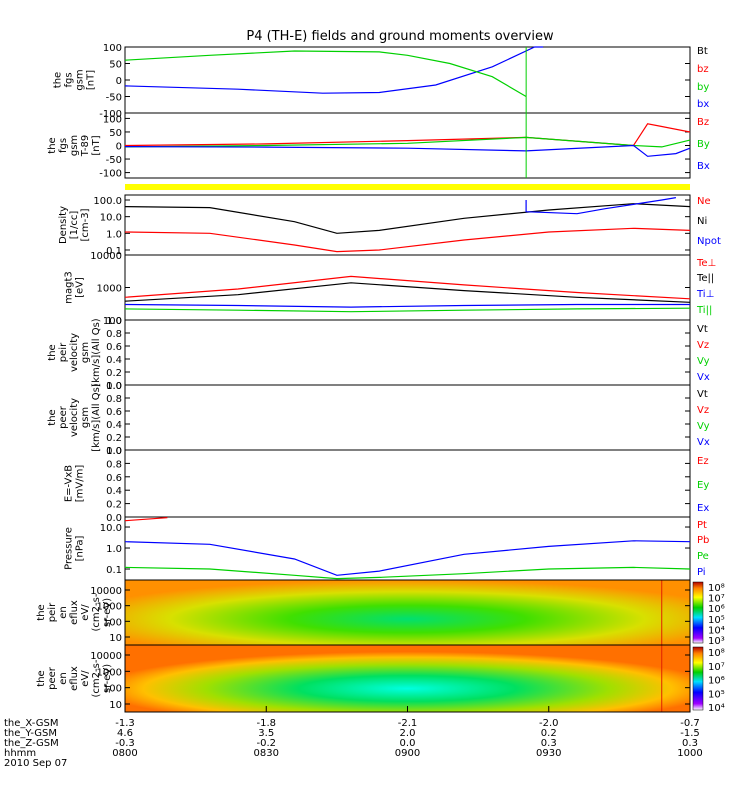  What do you see at coordinates (69, 287) in the screenshot?
I see `y-axis-label-line: magt3` at bounding box center [69, 287].